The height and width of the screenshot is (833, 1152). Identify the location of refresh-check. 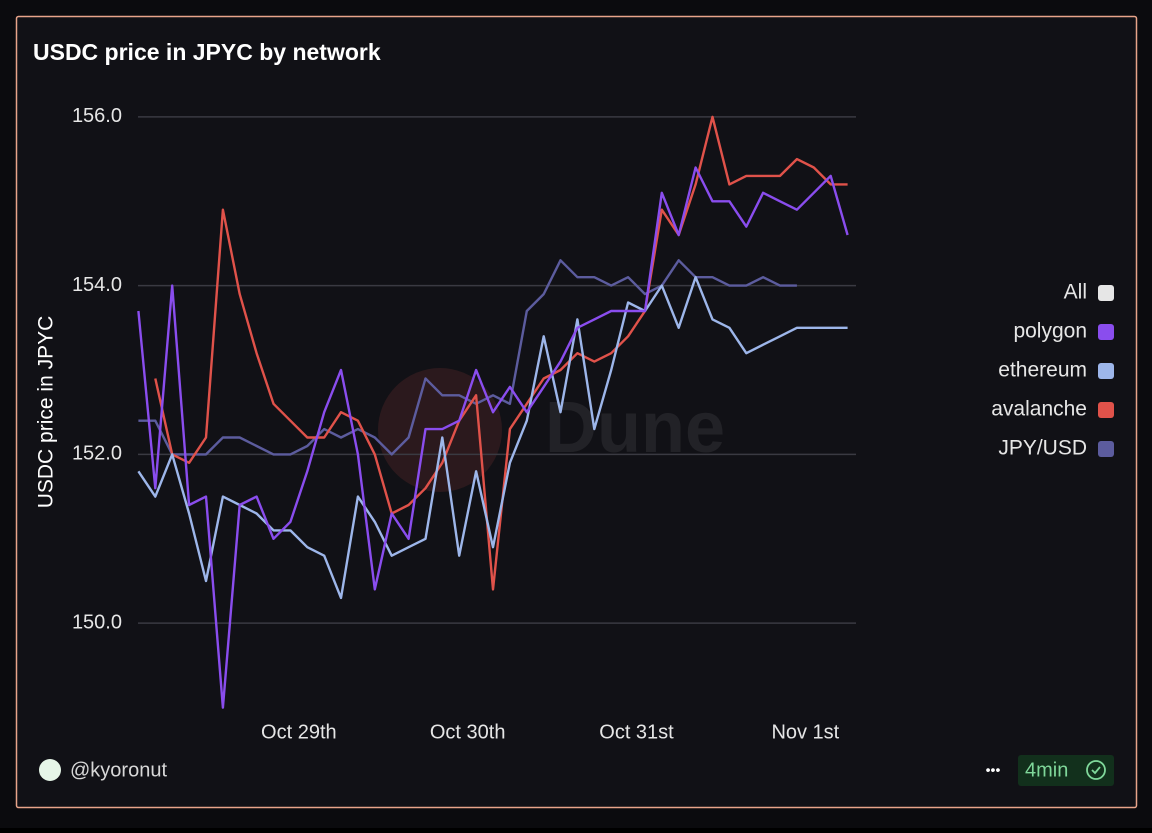
(1096, 770).